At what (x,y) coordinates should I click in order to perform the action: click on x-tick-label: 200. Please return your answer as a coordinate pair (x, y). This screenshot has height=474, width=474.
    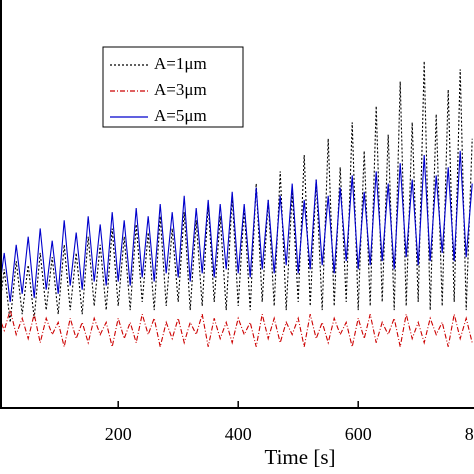
    Looking at the image, I should click on (118, 434).